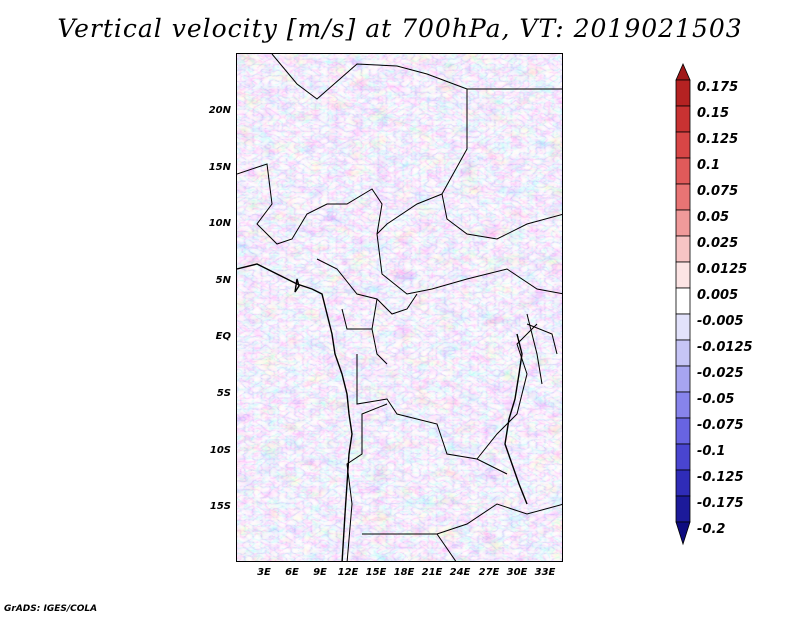 This screenshot has height=618, width=800. I want to click on colorbar-label: -0.2, so click(711, 529).